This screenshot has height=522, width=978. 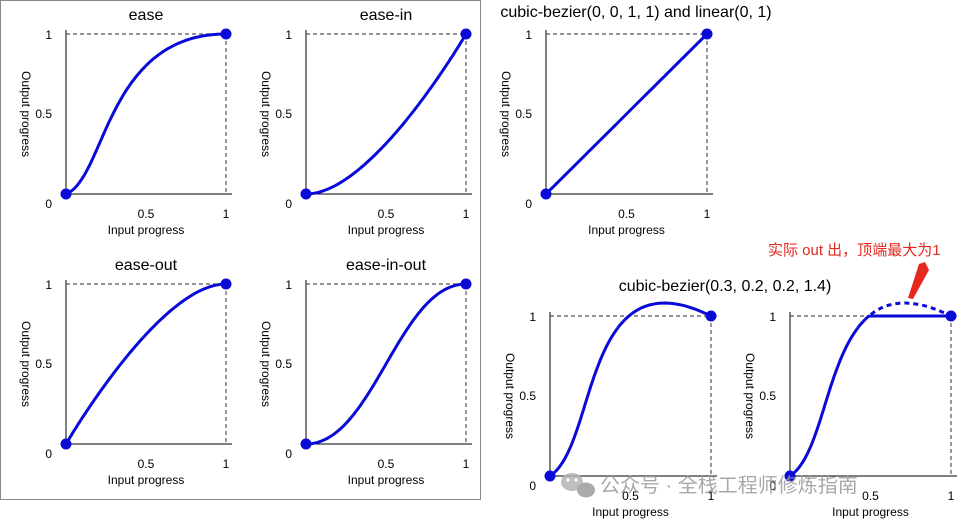 I want to click on chart-ease-in: 0 0.5 1 0.5 1 Input progress Output progress, so click(x=365, y=132).